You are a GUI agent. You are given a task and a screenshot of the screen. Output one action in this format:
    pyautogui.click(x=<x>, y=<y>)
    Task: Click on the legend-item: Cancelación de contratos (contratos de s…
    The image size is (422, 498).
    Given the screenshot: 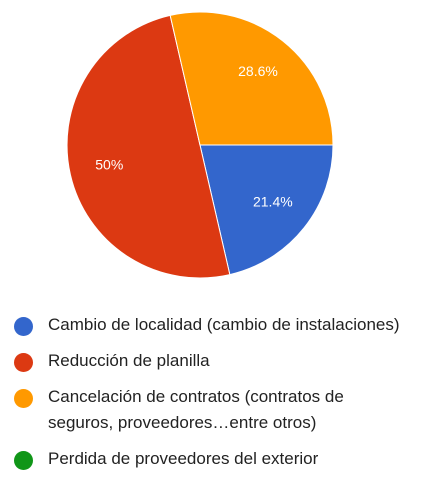 What is the action you would take?
    pyautogui.click(x=210, y=410)
    